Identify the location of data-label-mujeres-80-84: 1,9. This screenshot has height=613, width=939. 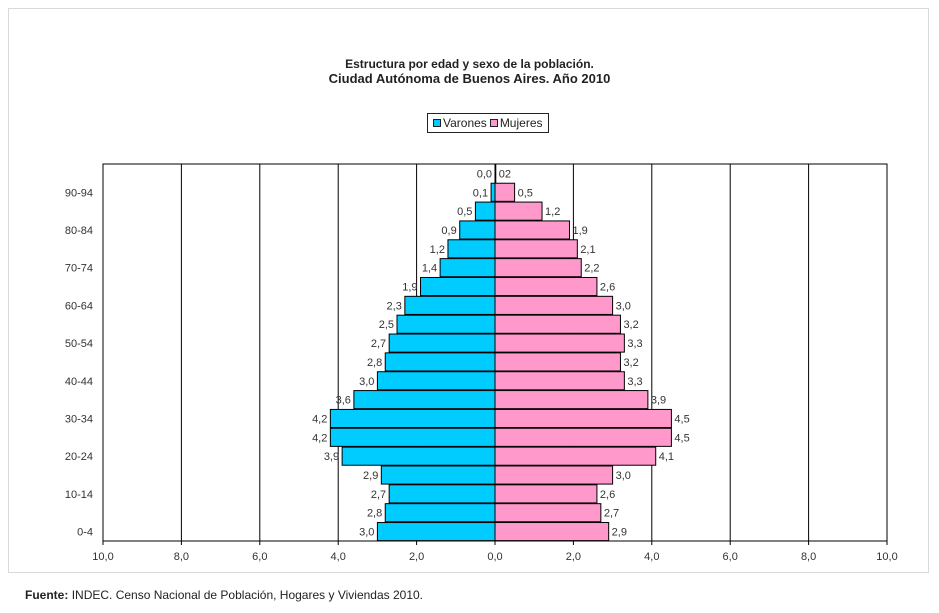
(579, 231).